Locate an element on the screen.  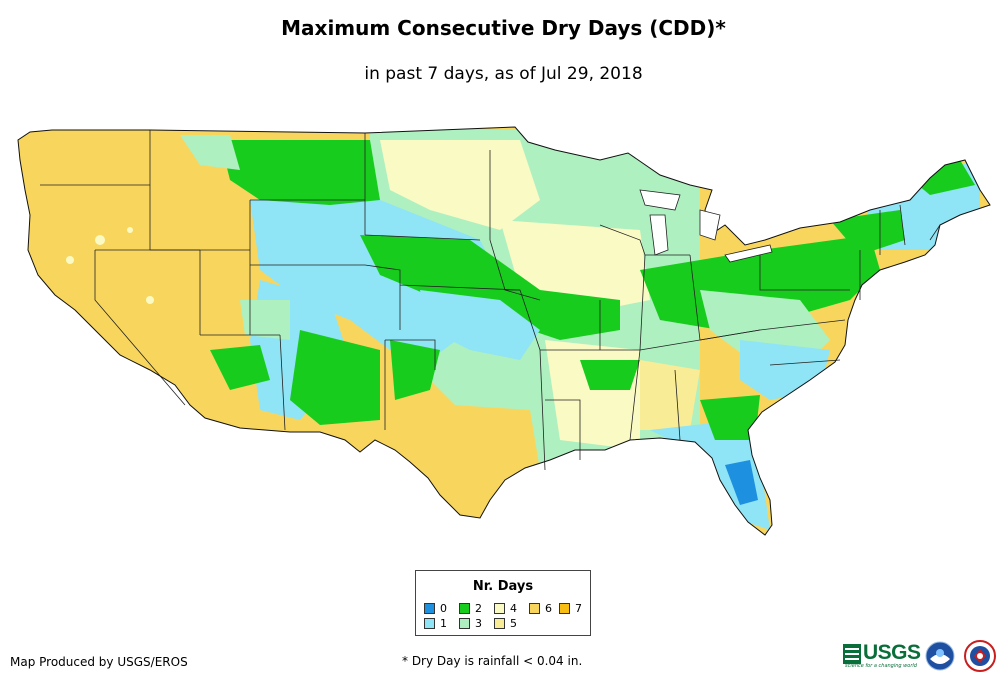
credit-text: Map Produced by USGS/EROS is located at coordinates (99, 662).